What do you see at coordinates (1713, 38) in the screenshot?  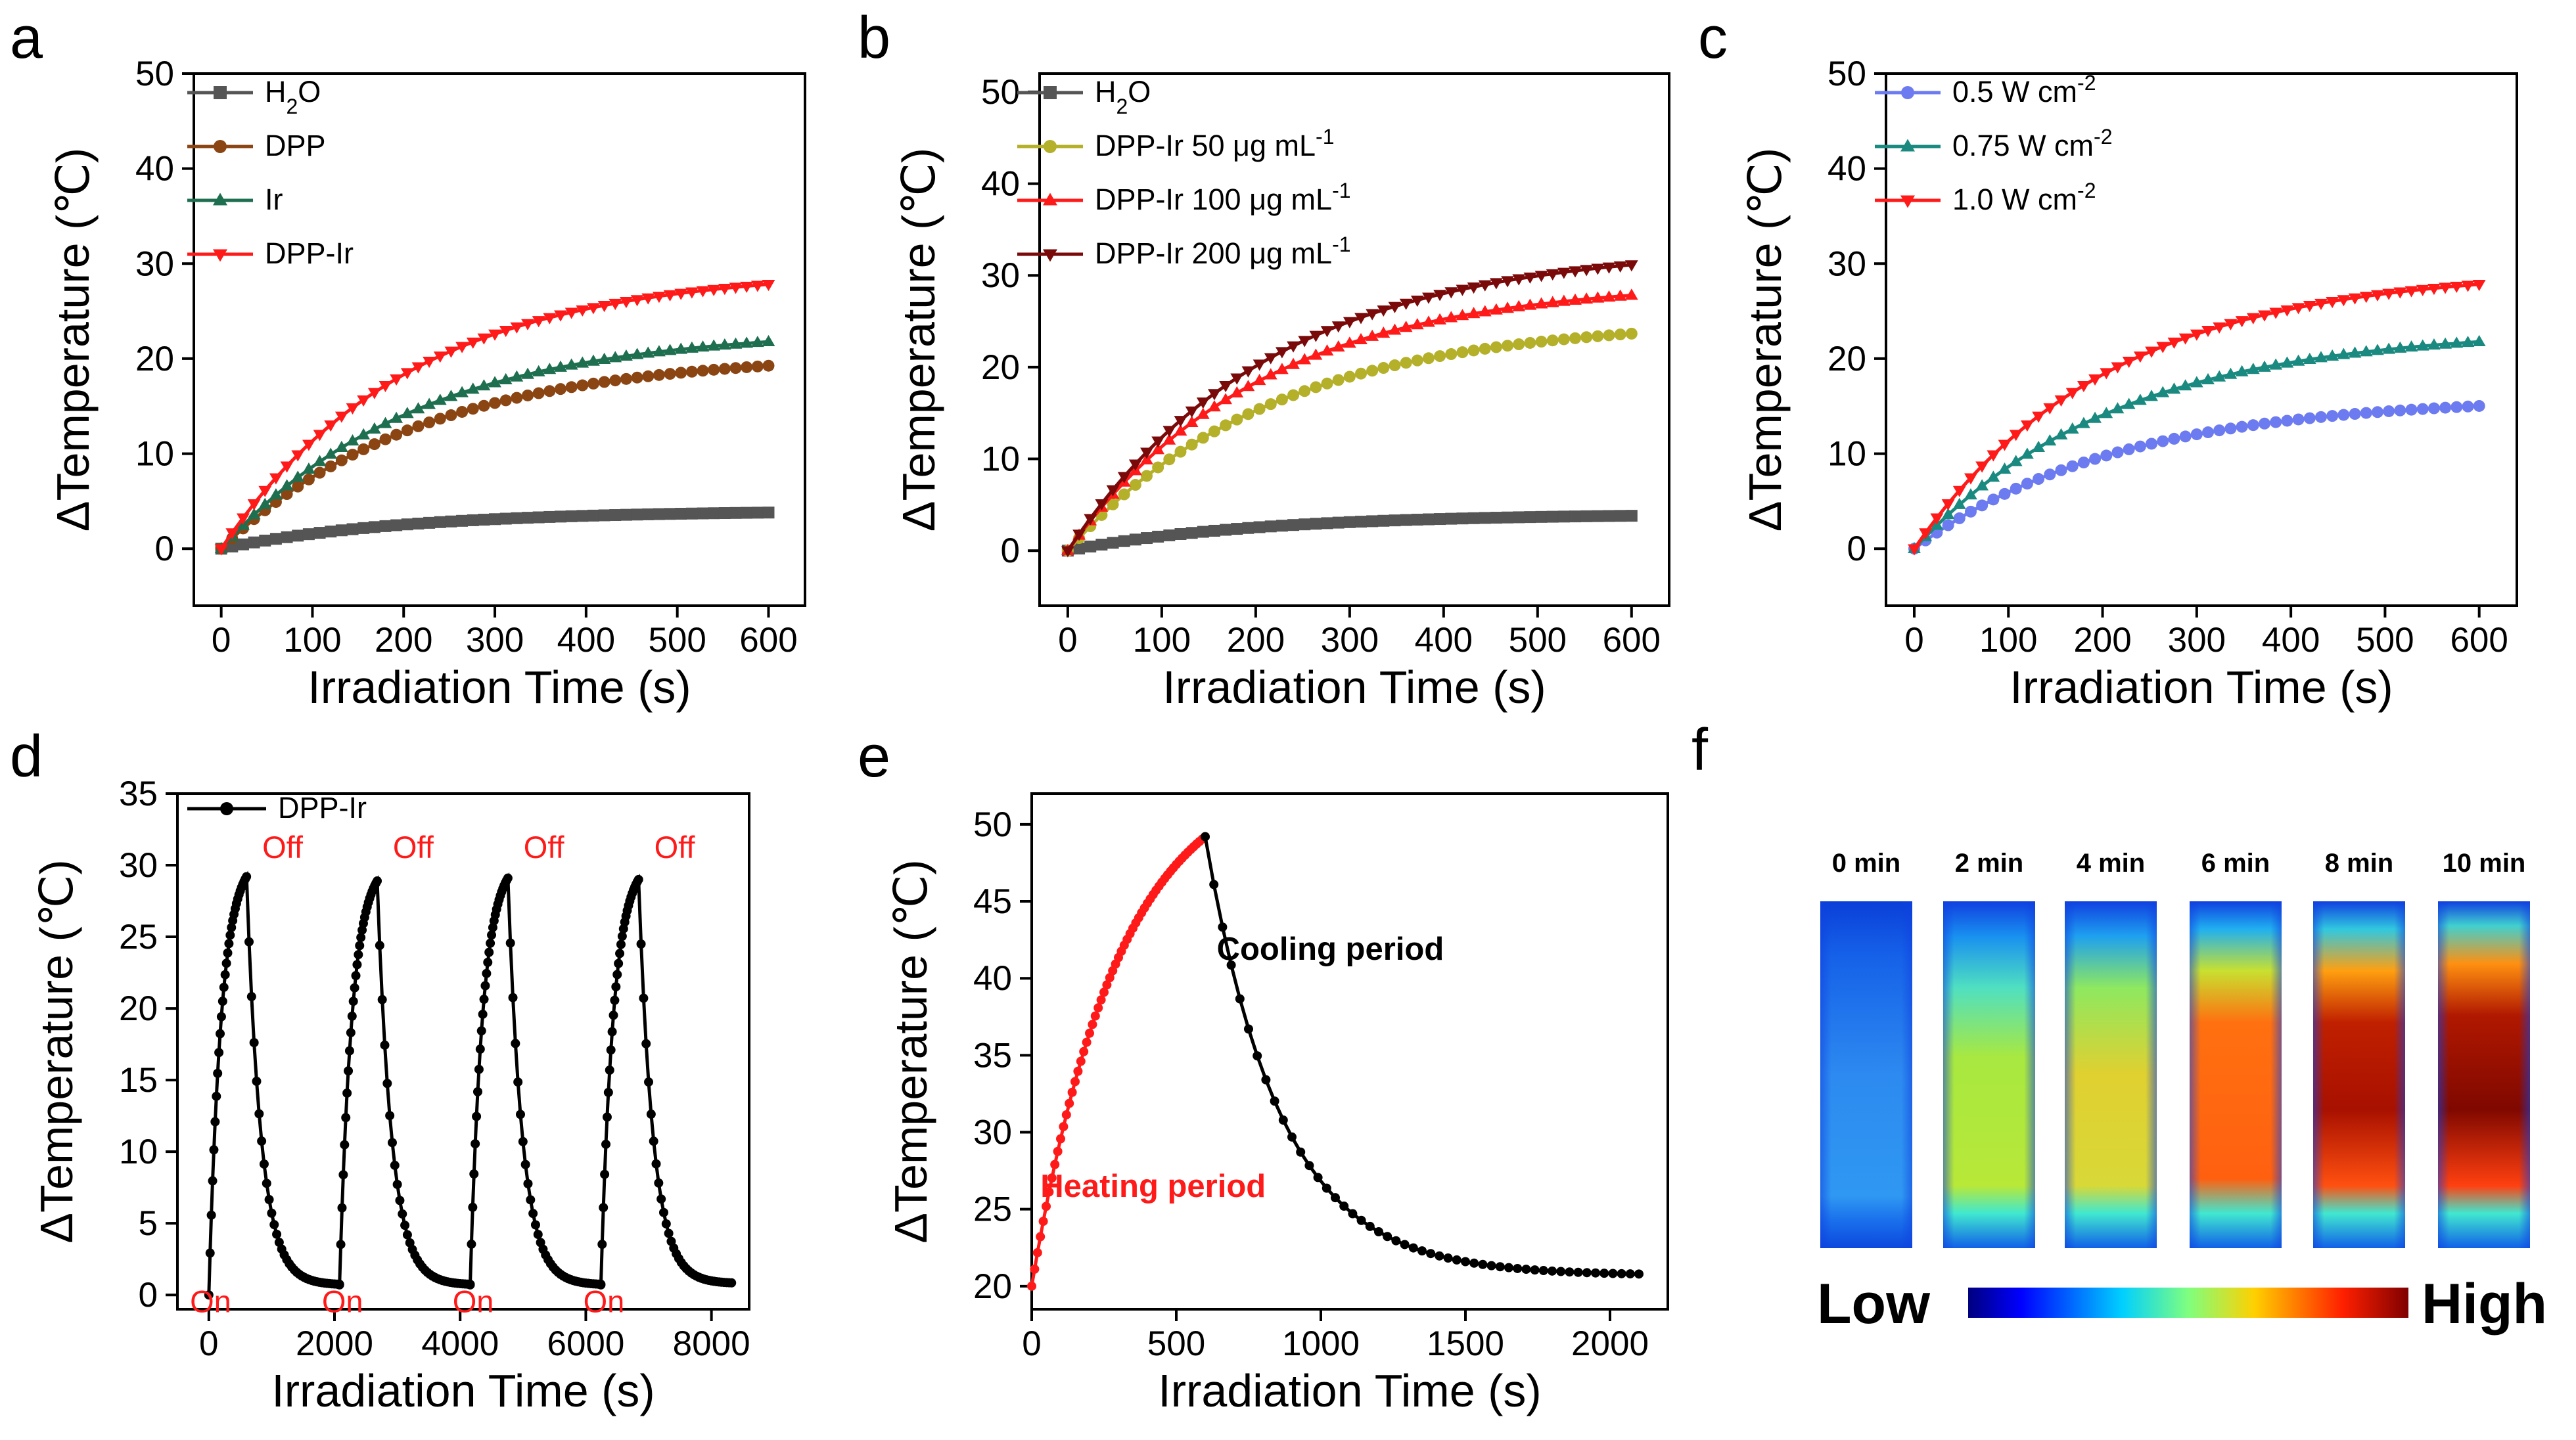 I see `panel-letter-c: c` at bounding box center [1713, 38].